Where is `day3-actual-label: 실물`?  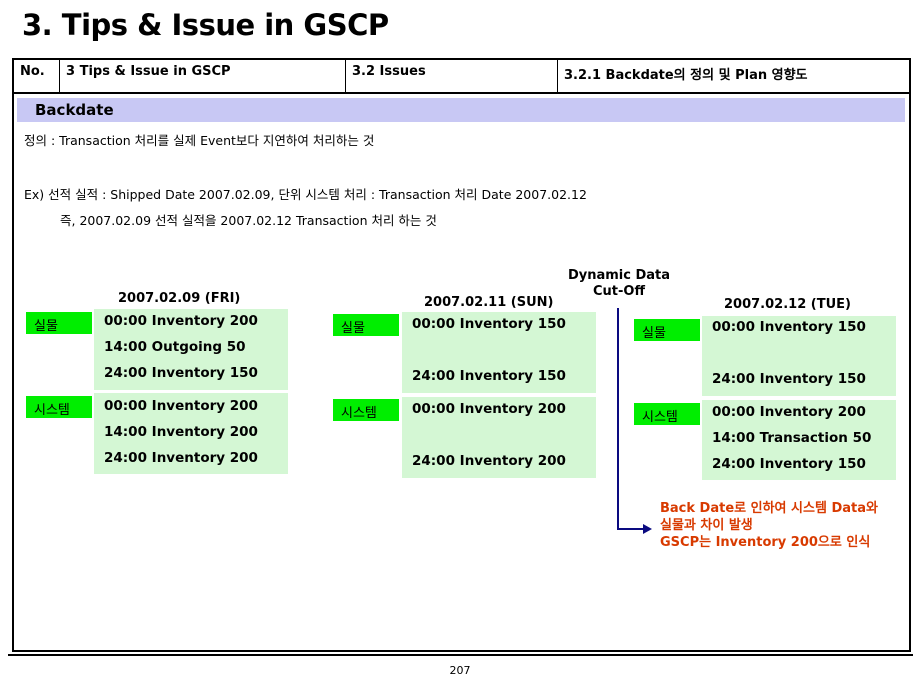
day3-actual-label: 실물 is located at coordinates (667, 330).